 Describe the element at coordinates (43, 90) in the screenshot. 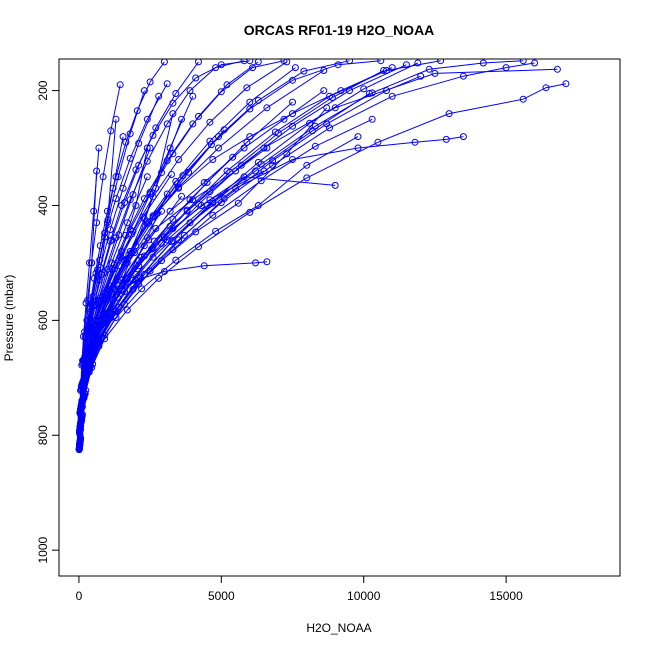

I see `y-tick-label: 200` at that location.